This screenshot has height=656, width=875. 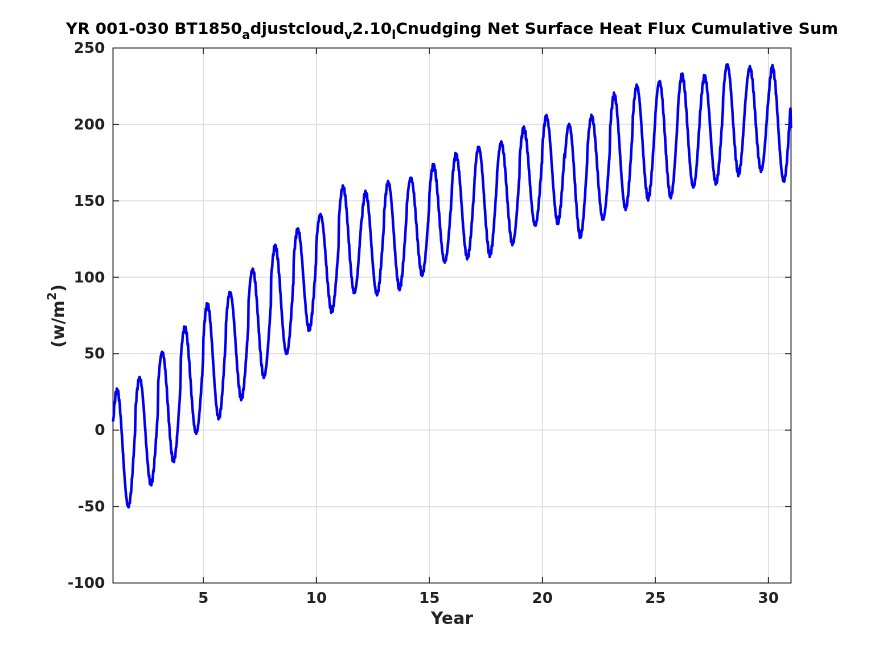 What do you see at coordinates (89, 48) in the screenshot?
I see `y-tick-label: 250` at bounding box center [89, 48].